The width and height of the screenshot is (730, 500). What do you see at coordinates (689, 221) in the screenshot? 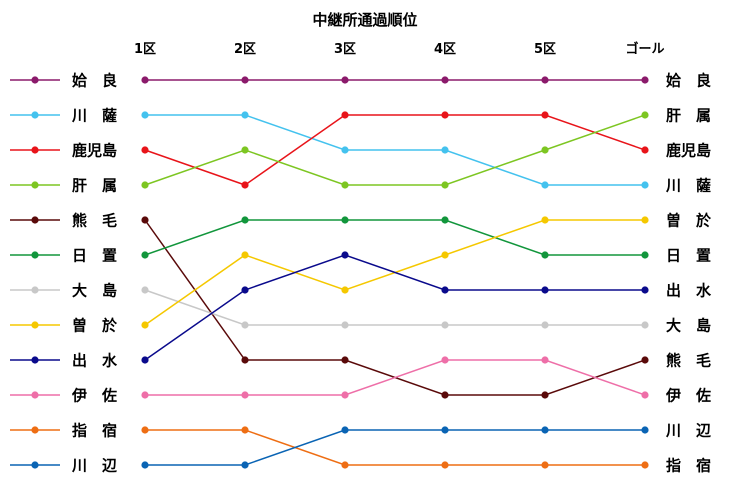
I see `final-rank-label: 曽 於` at bounding box center [689, 221].